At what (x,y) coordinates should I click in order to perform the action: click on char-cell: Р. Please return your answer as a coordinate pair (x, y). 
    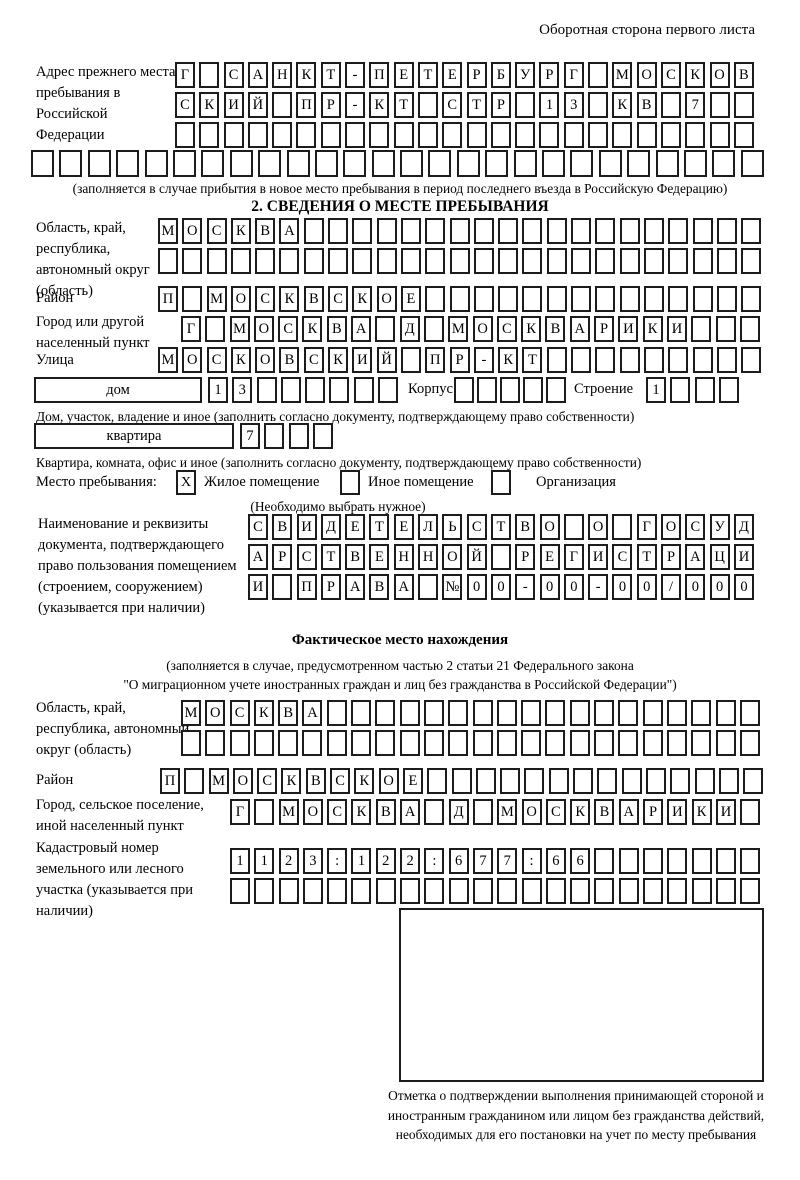
    Looking at the image, I should click on (525, 557).